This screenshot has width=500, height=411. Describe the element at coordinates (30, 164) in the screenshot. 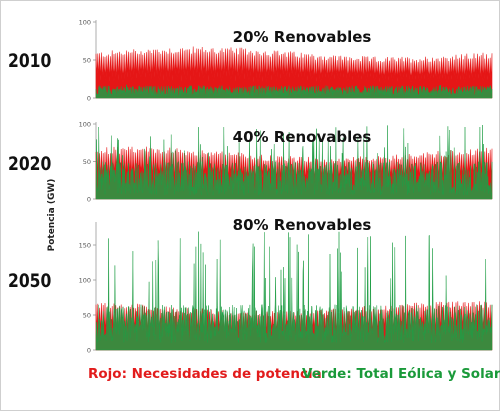

I see `year-label-2020: 2020` at that location.